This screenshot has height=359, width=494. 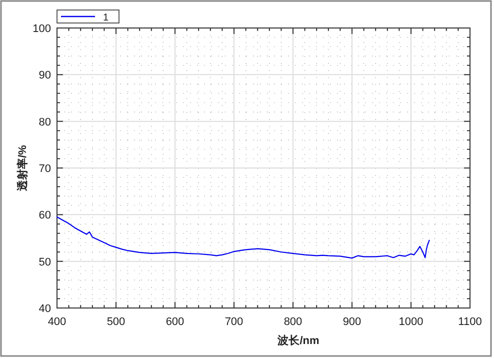 What do you see at coordinates (44, 122) in the screenshot?
I see `y-tick-label: 80` at bounding box center [44, 122].